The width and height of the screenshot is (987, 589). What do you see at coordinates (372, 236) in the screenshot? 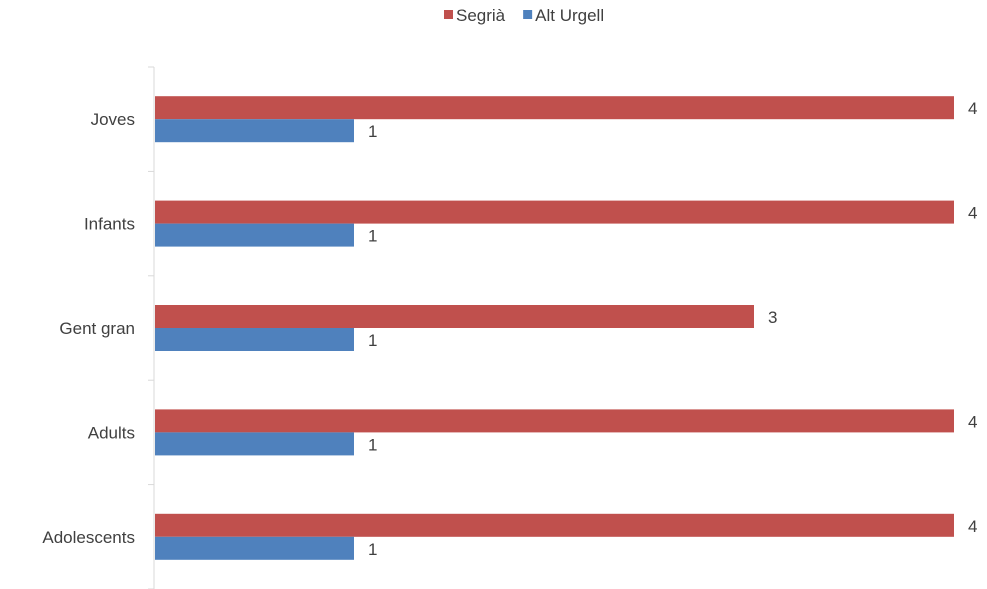
I see `data-label-alt-urgell-infants: 1` at bounding box center [372, 236].